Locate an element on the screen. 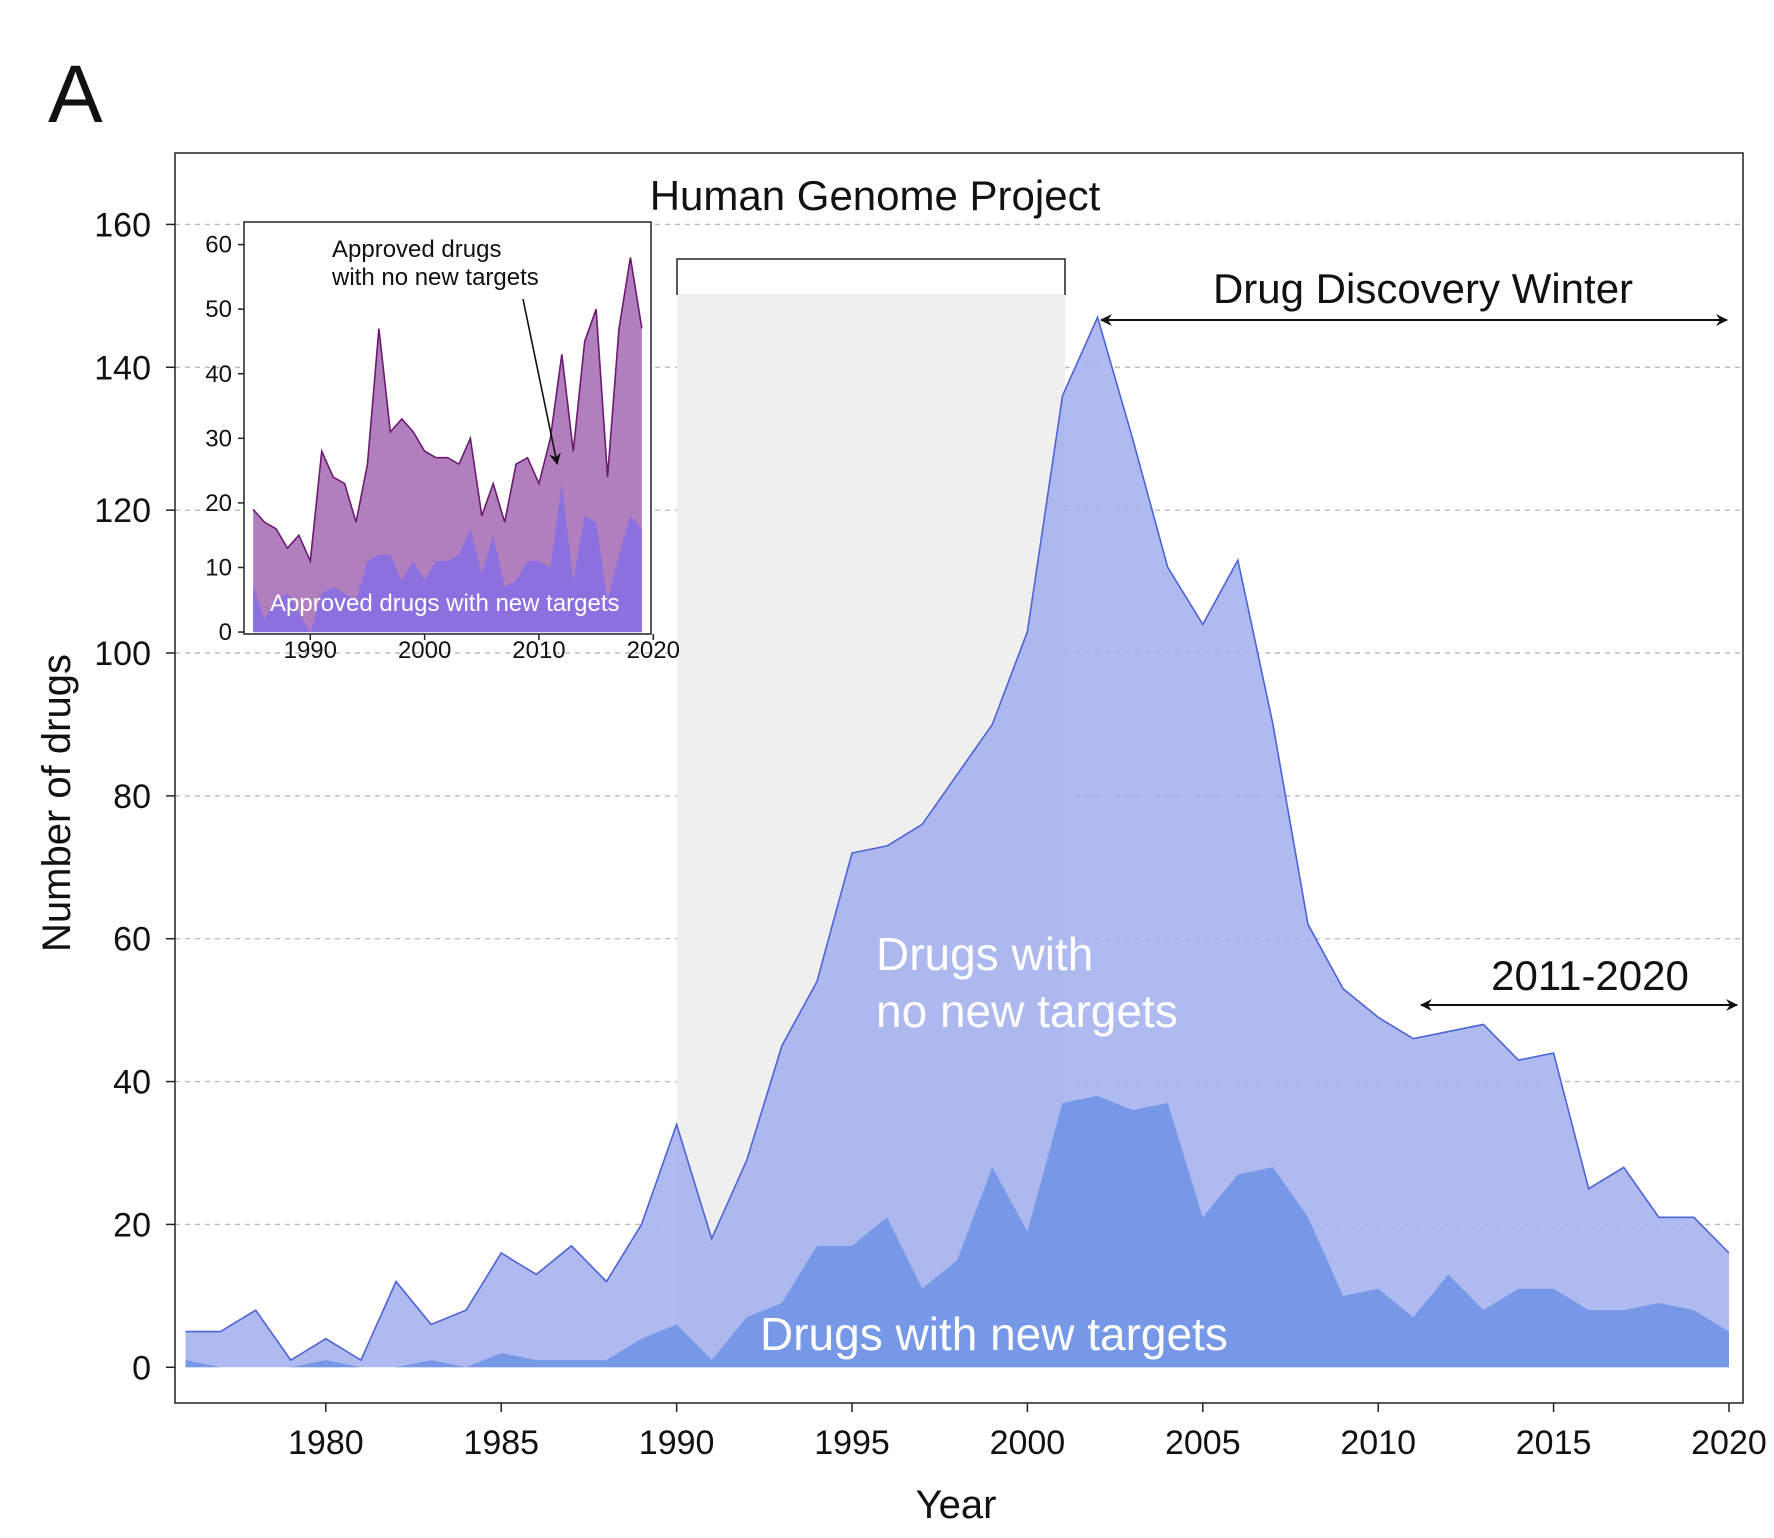 This screenshot has width=1774, height=1538. no-new-targets-label-line1: Drugs with is located at coordinates (984, 954).